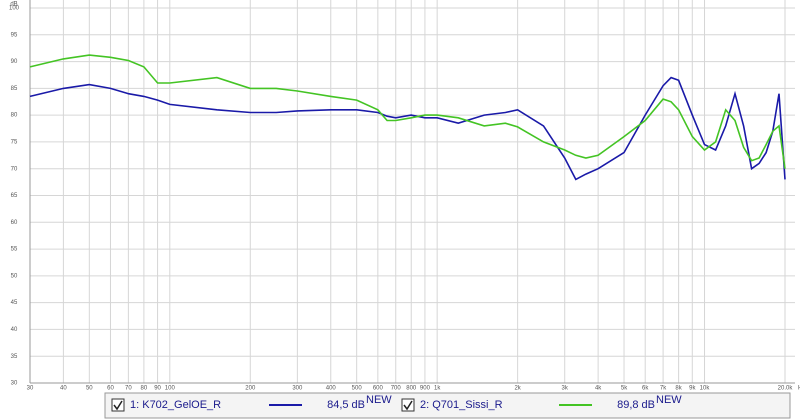  What do you see at coordinates (357, 389) in the screenshot?
I see `x-tick-label: 500` at bounding box center [357, 389].